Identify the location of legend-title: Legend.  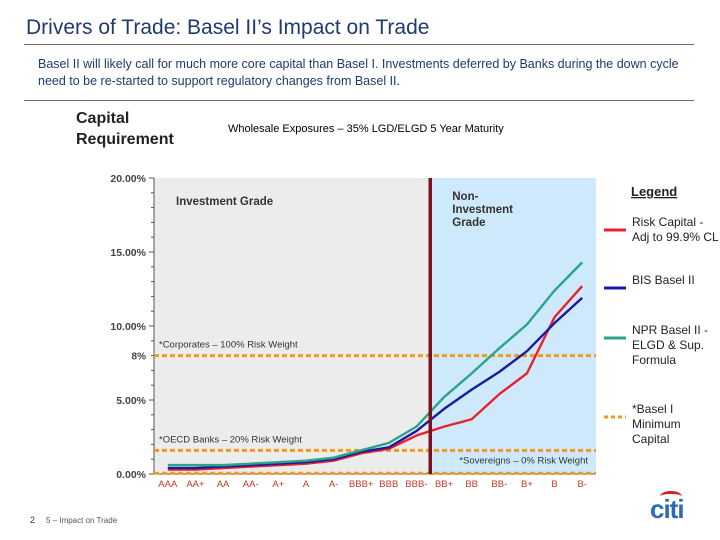
(654, 191).